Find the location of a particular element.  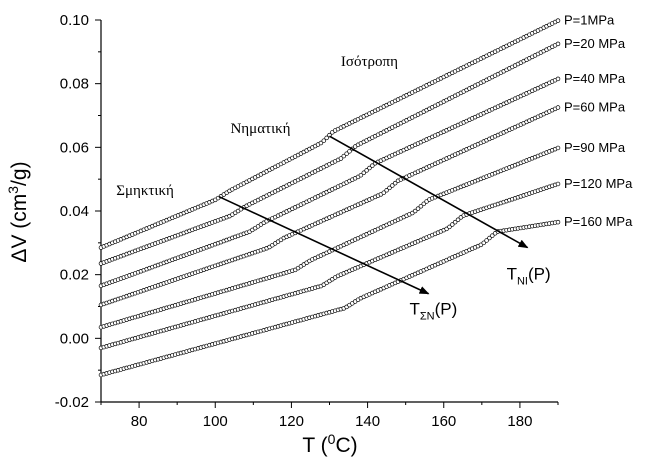

x-tick-label: 180 is located at coordinates (519, 421).